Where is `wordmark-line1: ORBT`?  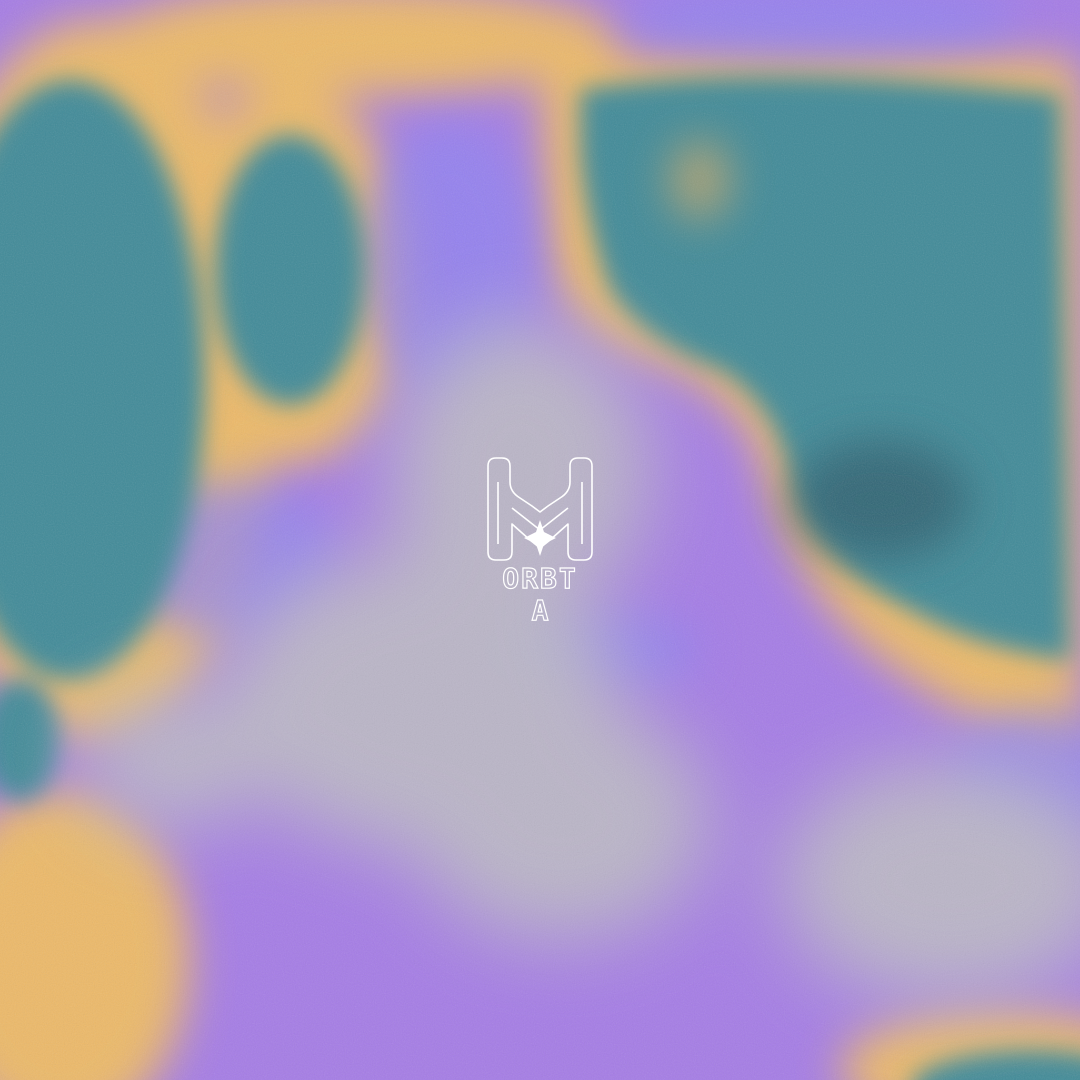 wordmark-line1: ORBT is located at coordinates (539, 578).